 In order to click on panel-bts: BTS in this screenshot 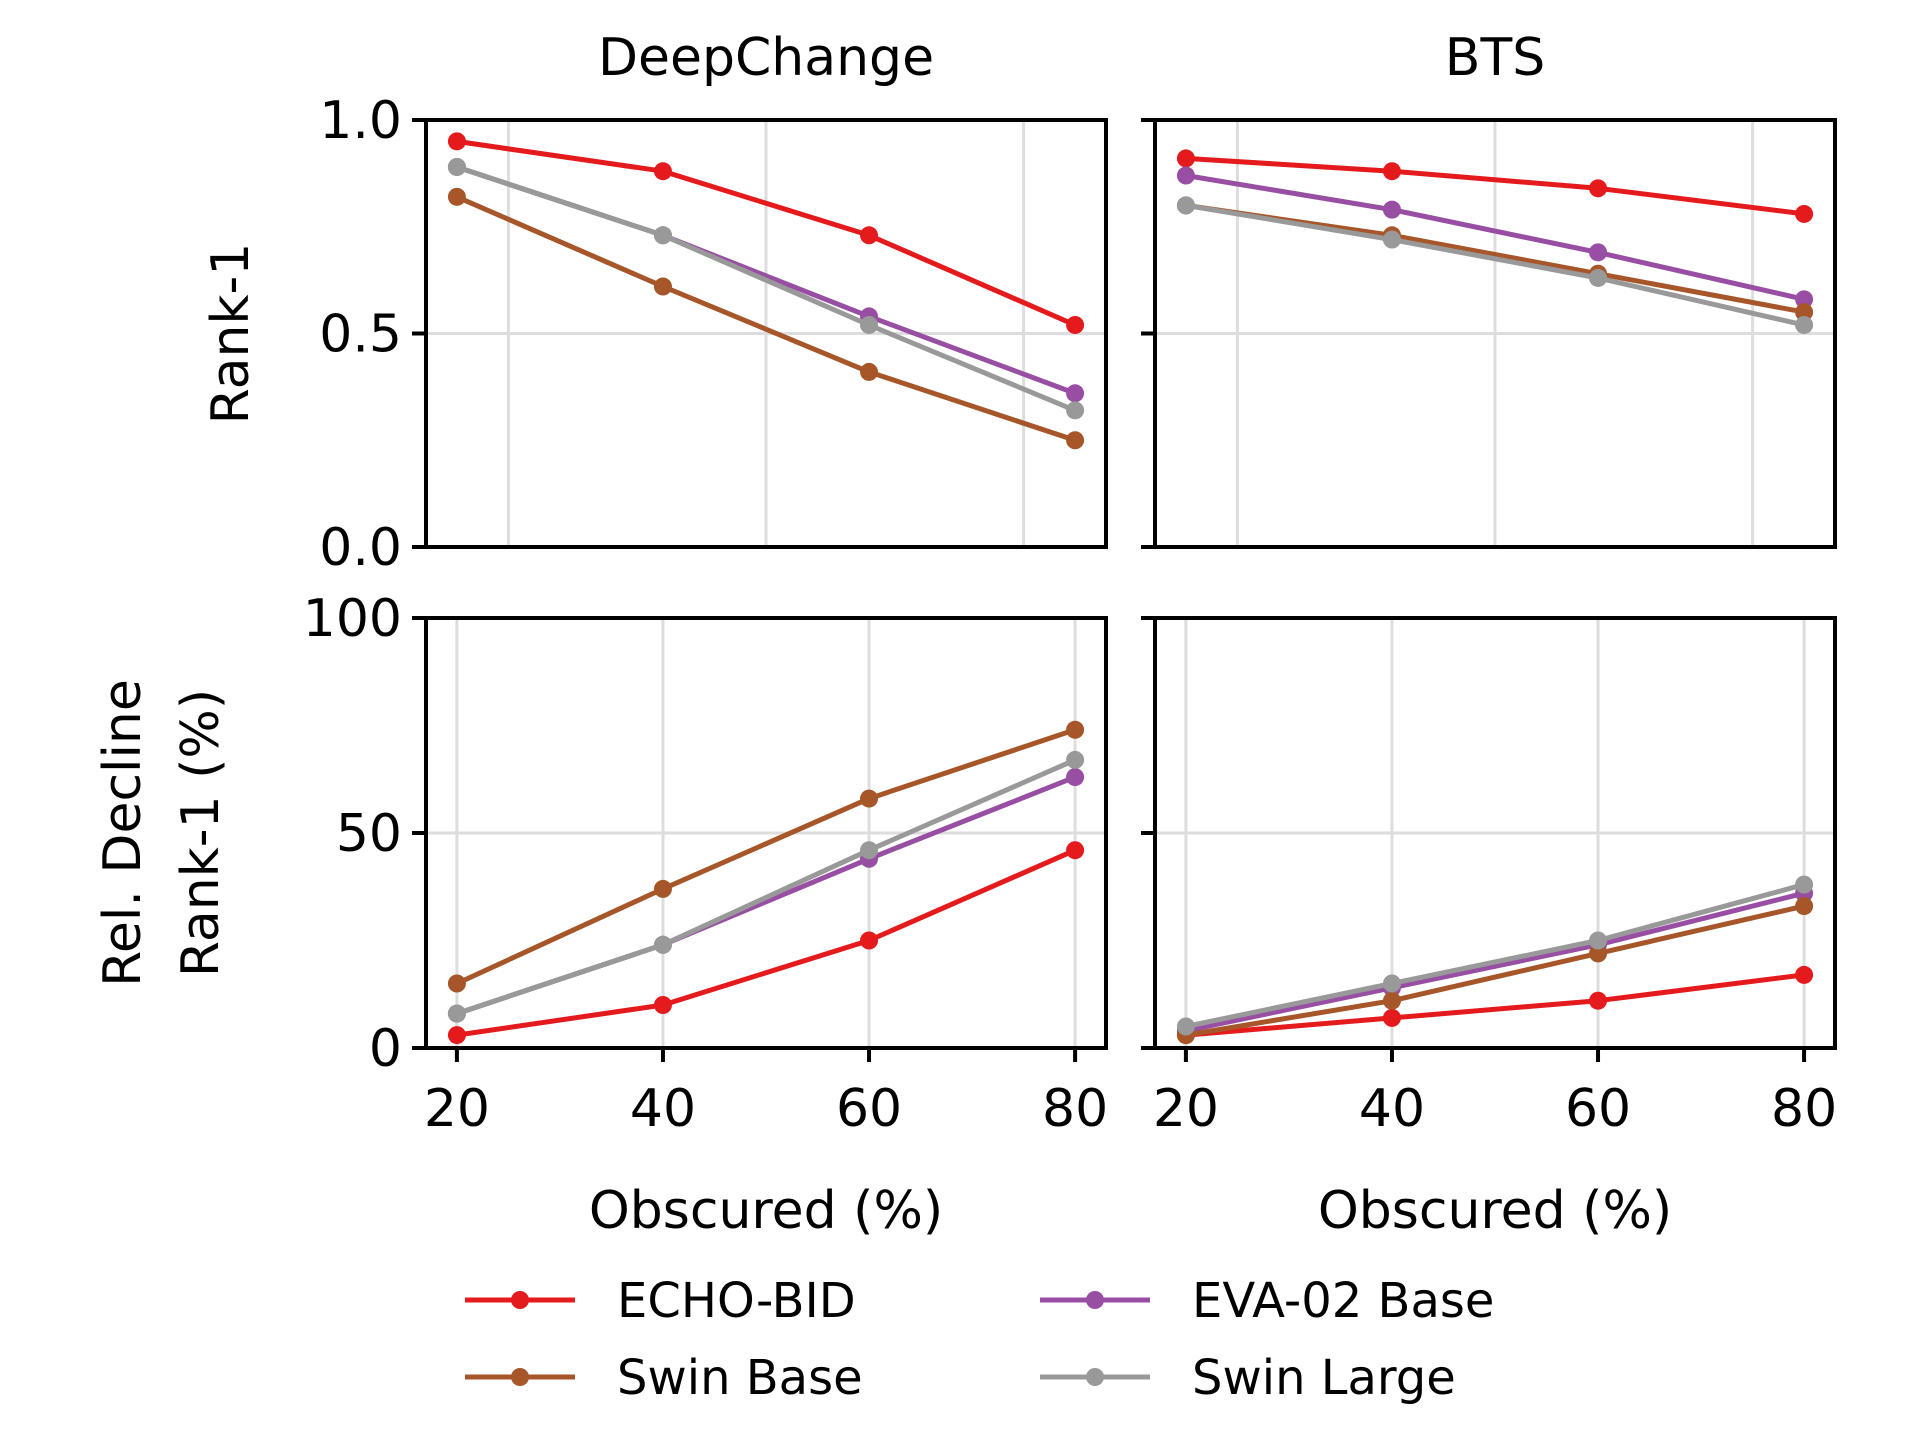, I will do `click(1489, 288)`.